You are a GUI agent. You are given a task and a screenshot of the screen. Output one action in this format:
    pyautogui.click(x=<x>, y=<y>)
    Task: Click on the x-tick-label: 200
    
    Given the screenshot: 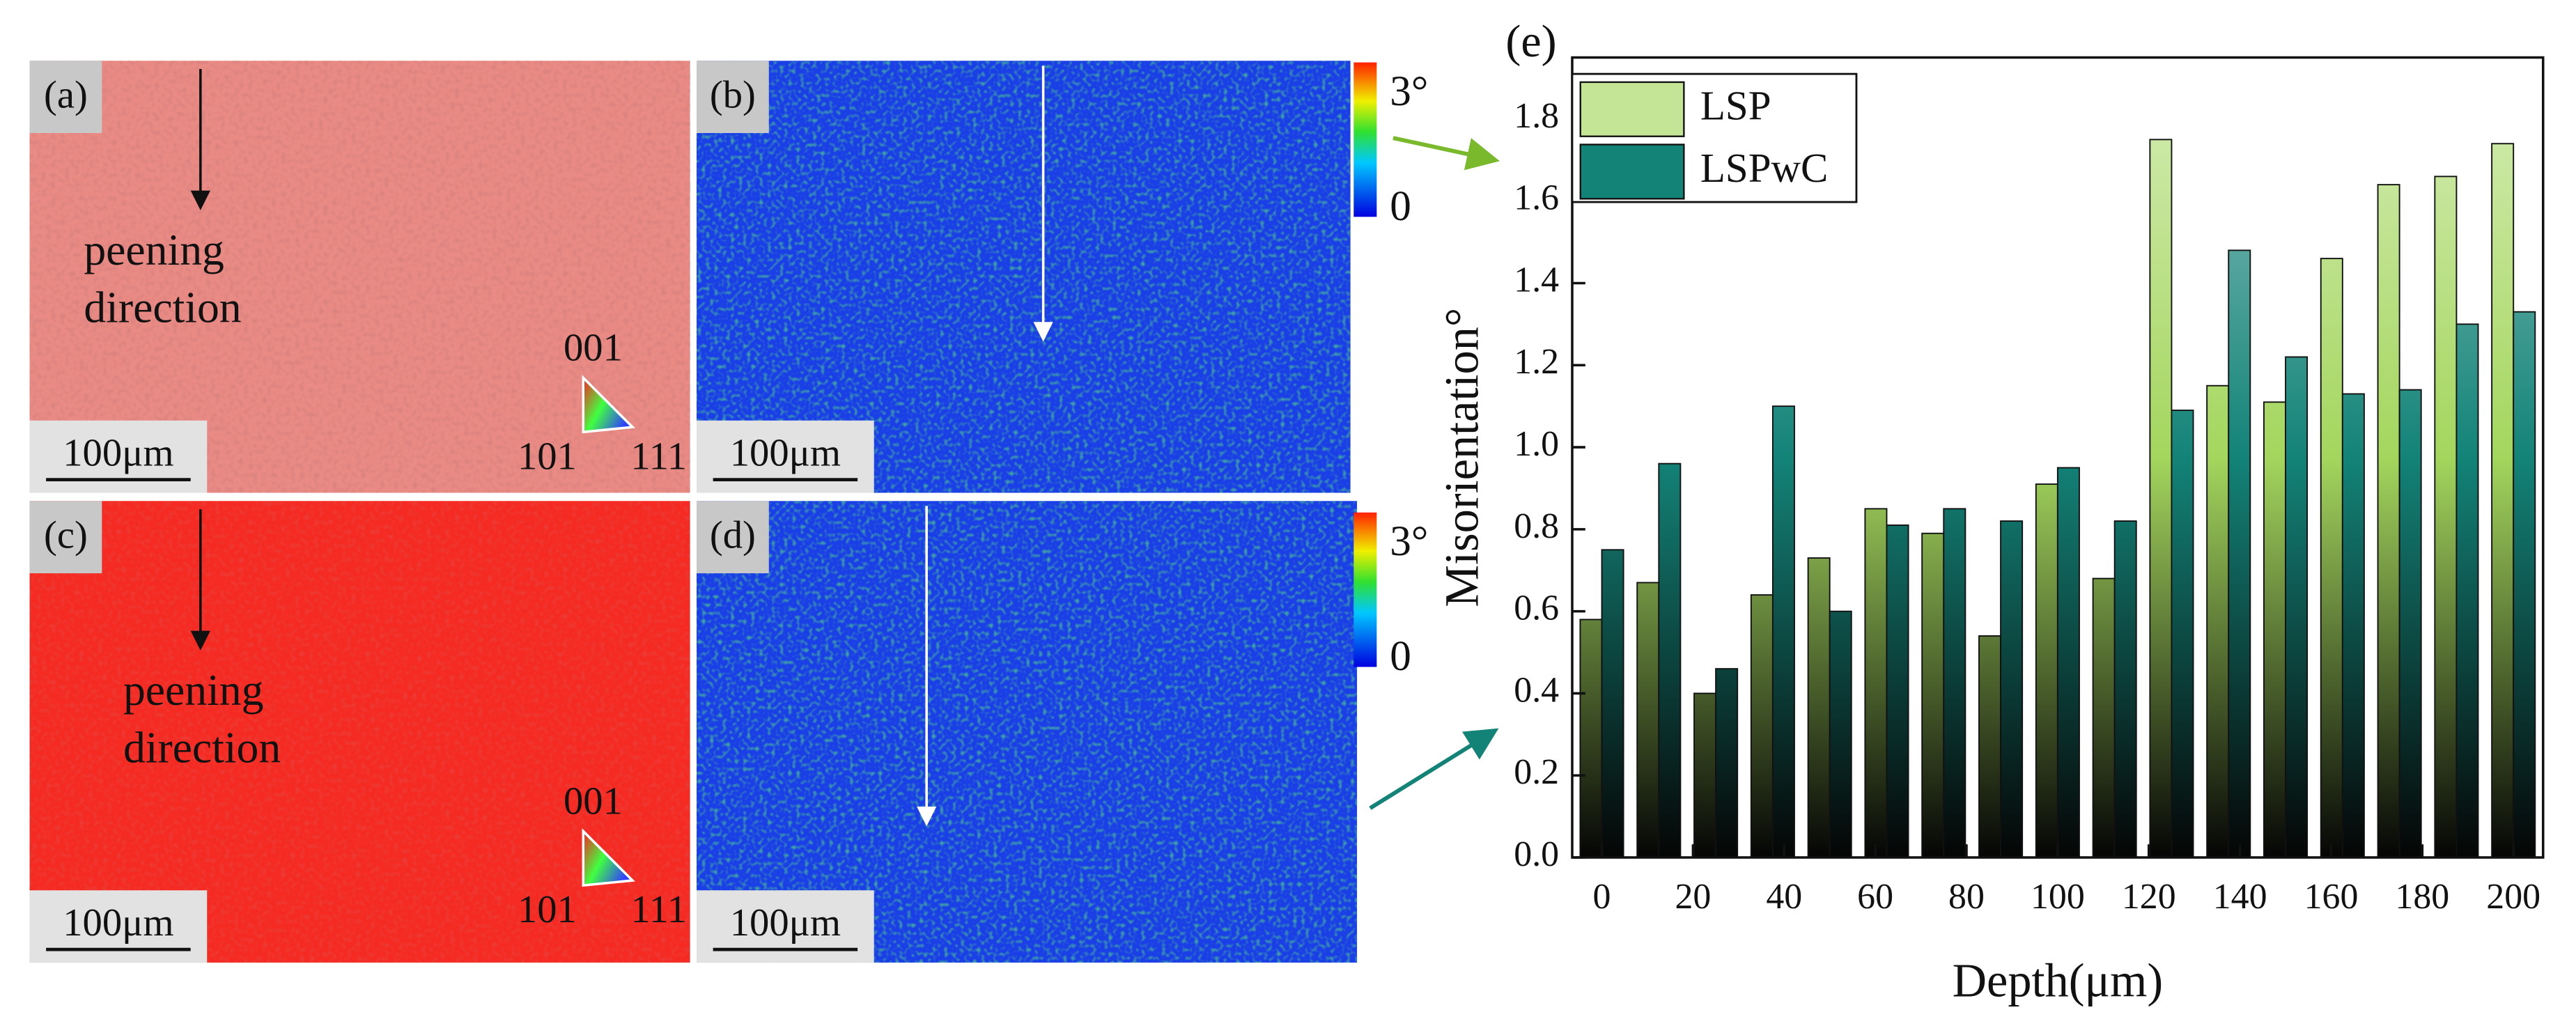 What is the action you would take?
    pyautogui.click(x=2513, y=897)
    